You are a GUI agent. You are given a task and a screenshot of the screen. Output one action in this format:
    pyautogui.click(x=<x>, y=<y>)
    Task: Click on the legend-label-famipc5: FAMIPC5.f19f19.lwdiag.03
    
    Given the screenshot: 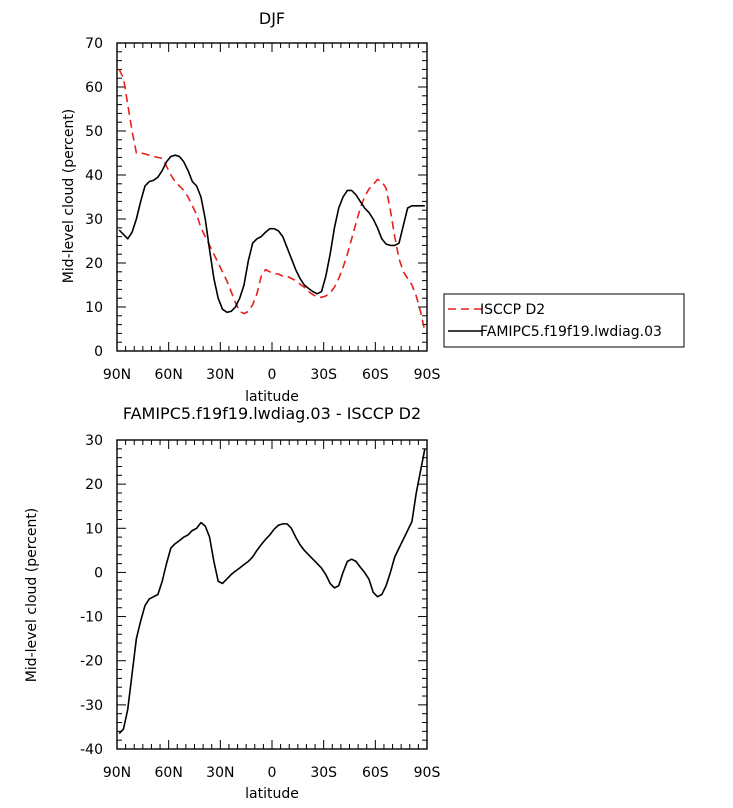 What is the action you would take?
    pyautogui.click(x=571, y=332)
    